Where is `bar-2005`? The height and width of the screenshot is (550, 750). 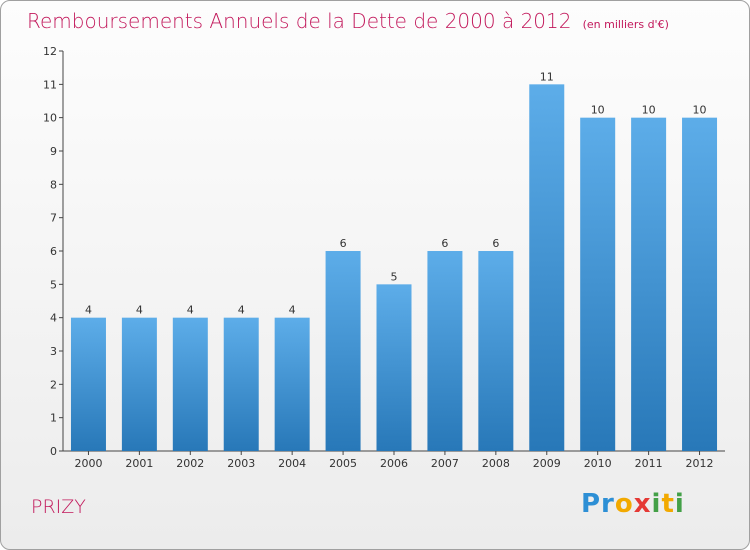
bar-2005 is located at coordinates (343, 351).